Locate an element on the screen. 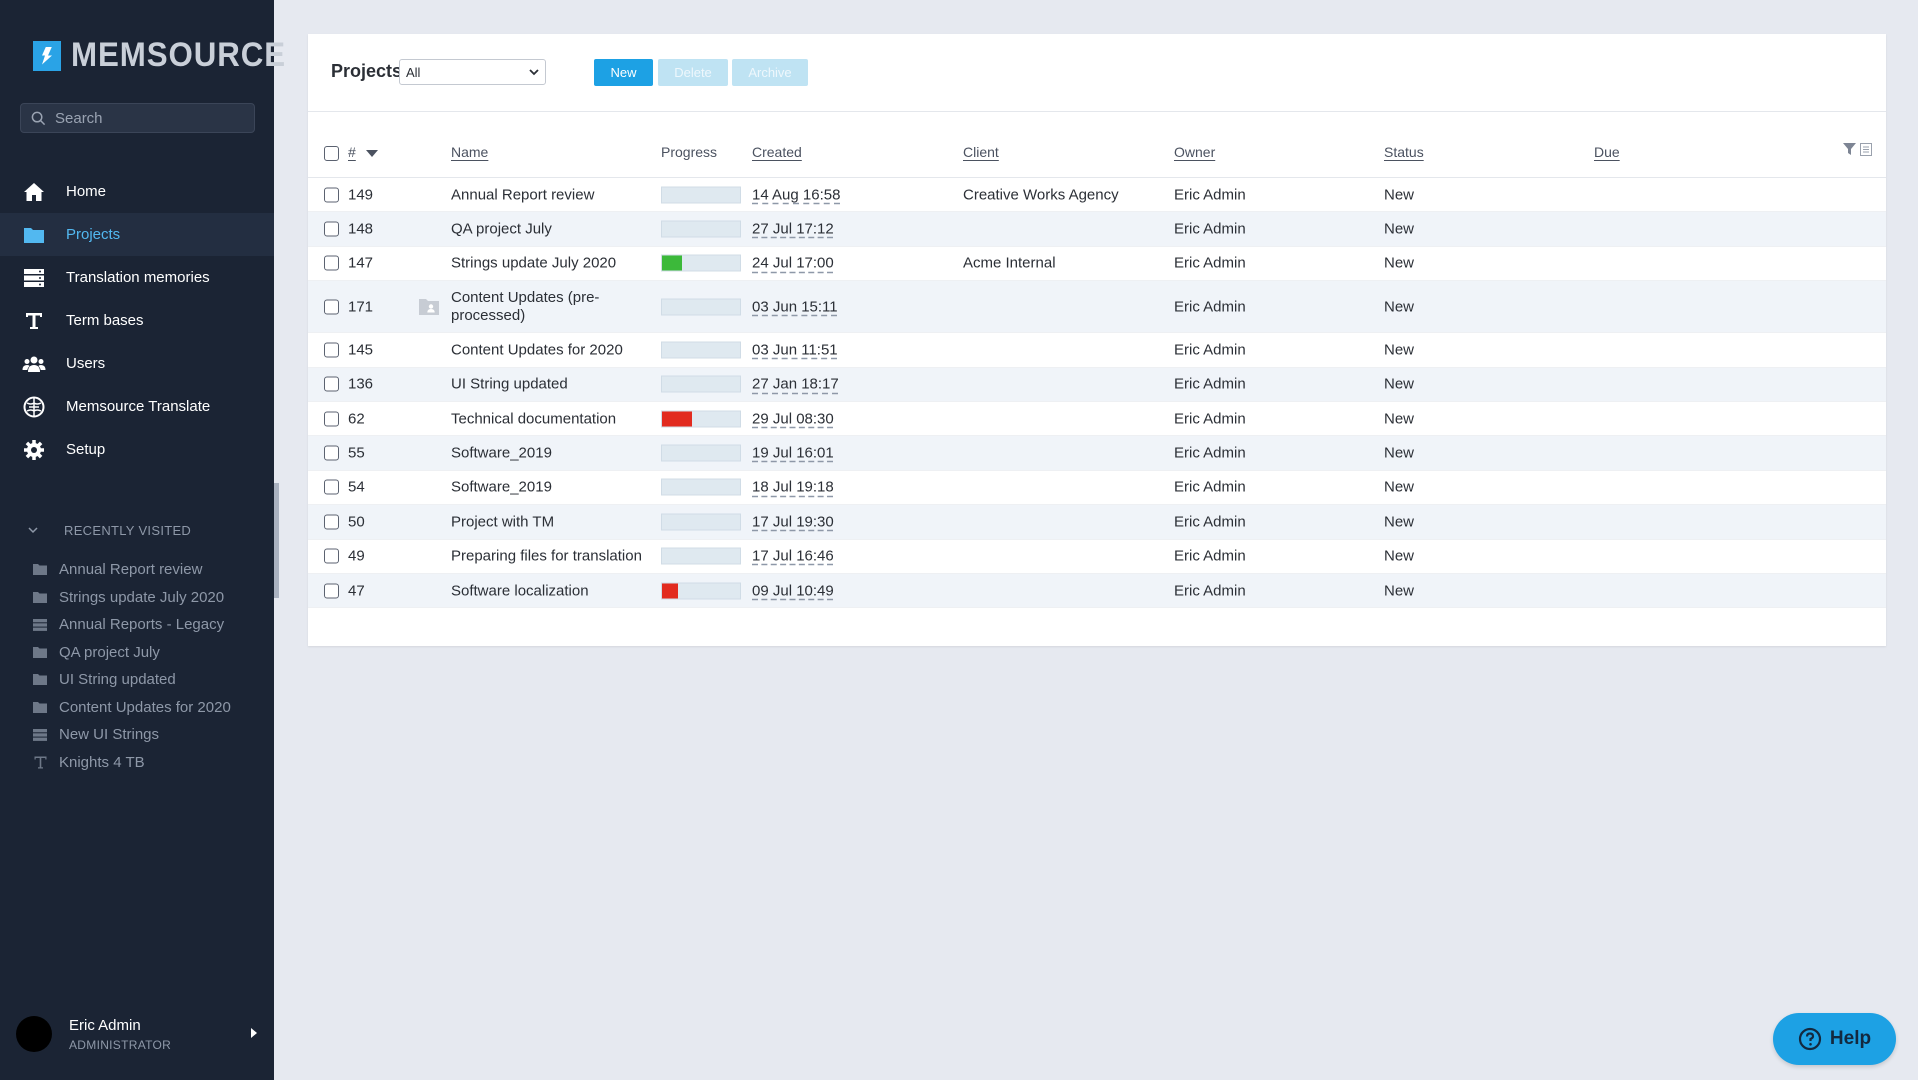  client-name: Acme Internal is located at coordinates (1009, 263).